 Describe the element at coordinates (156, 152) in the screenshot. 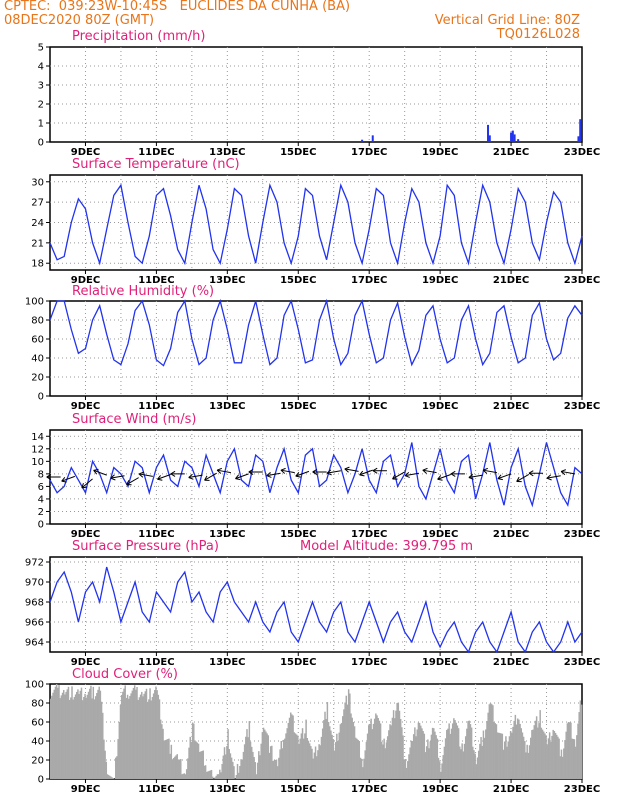

I see `precip-xtick-label: 11DEC` at that location.